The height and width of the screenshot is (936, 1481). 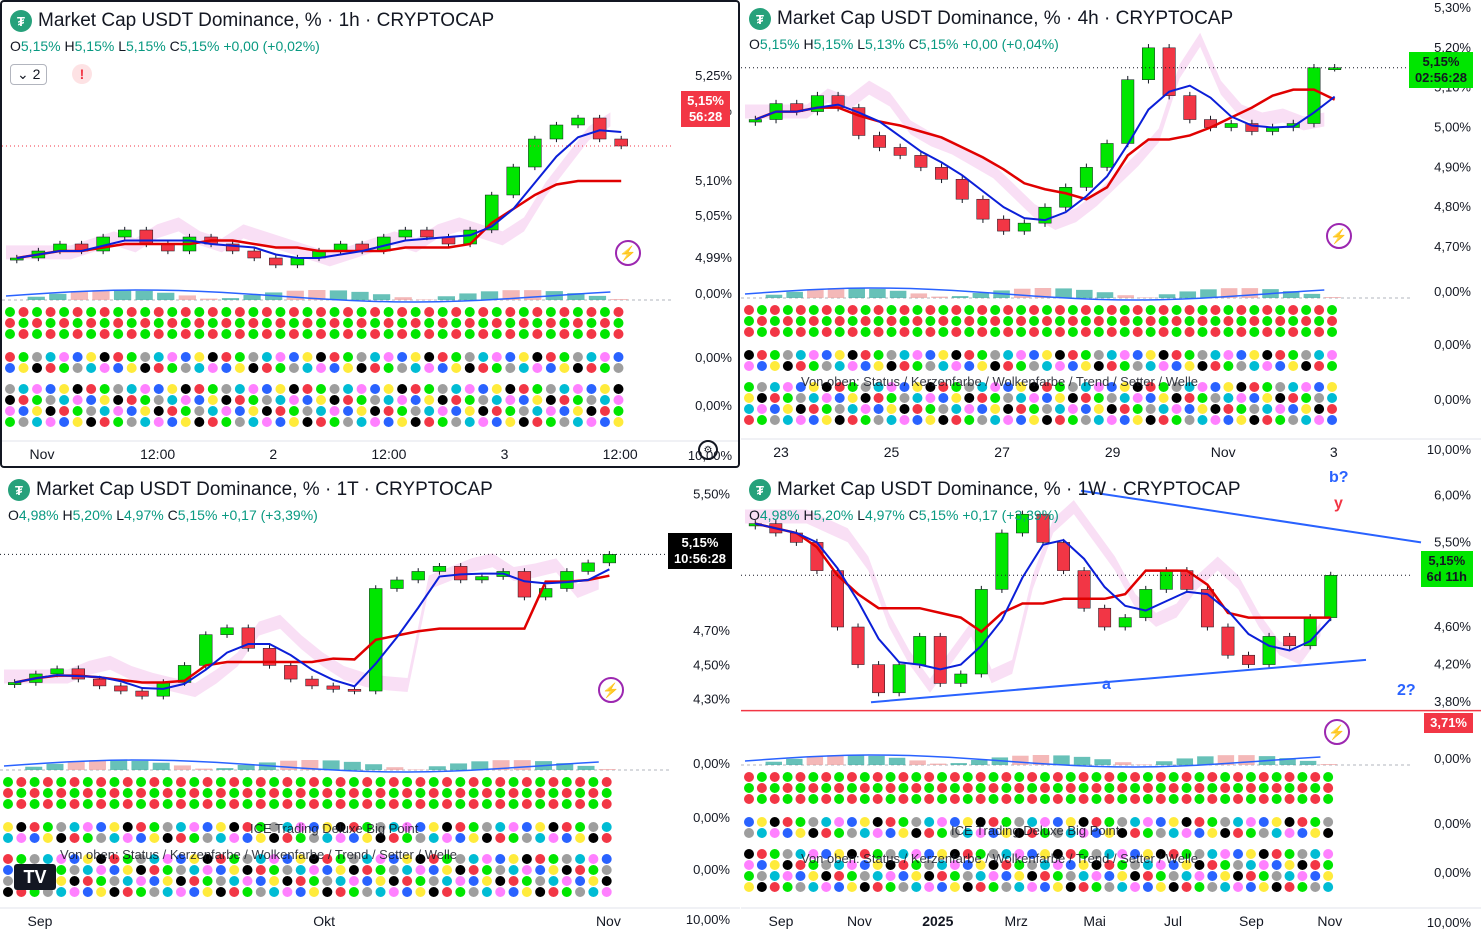 What do you see at coordinates (35, 877) in the screenshot?
I see `tradingview-logo-icon: TV` at bounding box center [35, 877].